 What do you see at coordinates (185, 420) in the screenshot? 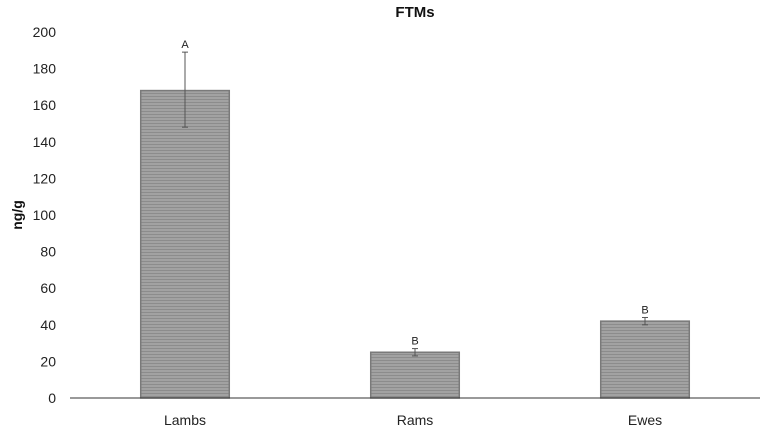
I see `x-category-lambs: Lambs` at bounding box center [185, 420].